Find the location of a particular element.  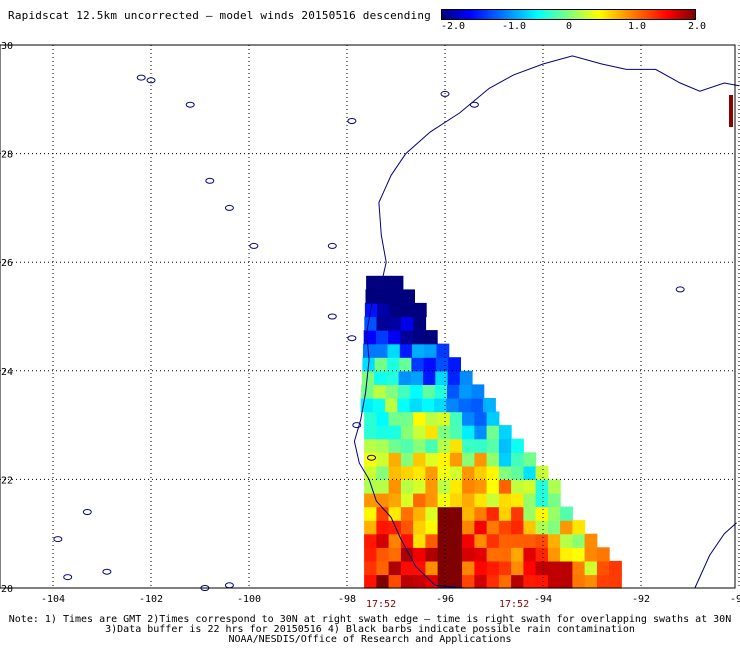

y-axis-tick-label: 24 is located at coordinates (7, 372).